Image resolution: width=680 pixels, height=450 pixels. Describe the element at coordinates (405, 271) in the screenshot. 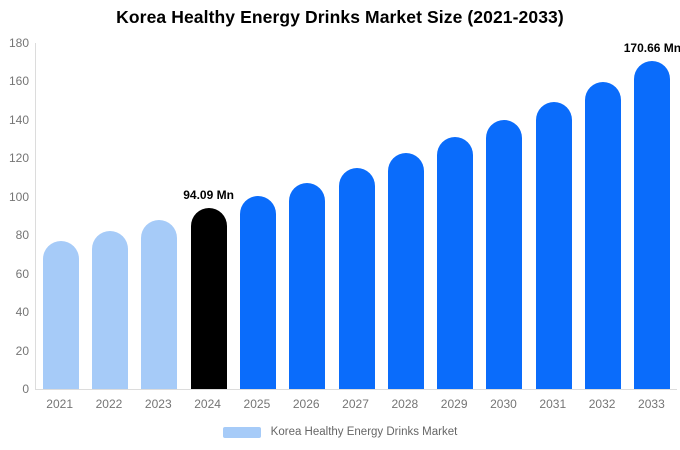

I see `bar-2028` at that location.